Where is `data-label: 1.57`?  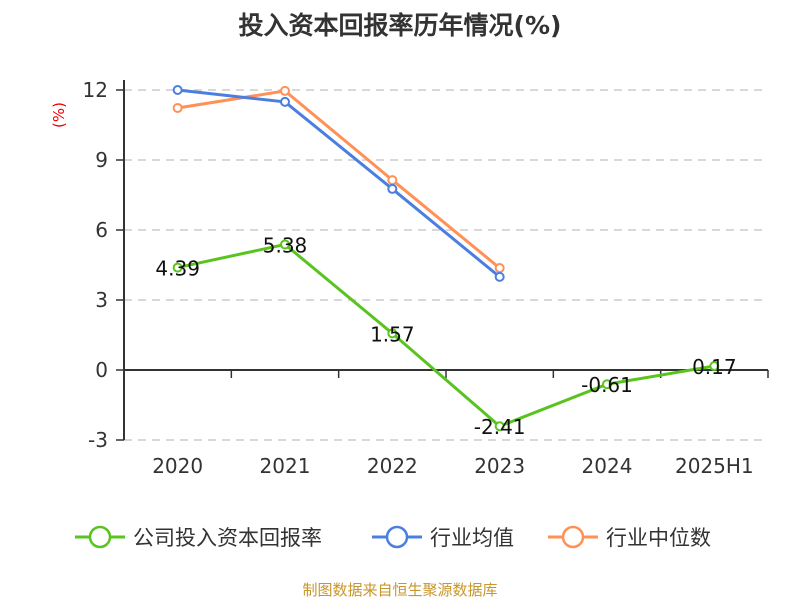
data-label: 1.57 is located at coordinates (392, 334).